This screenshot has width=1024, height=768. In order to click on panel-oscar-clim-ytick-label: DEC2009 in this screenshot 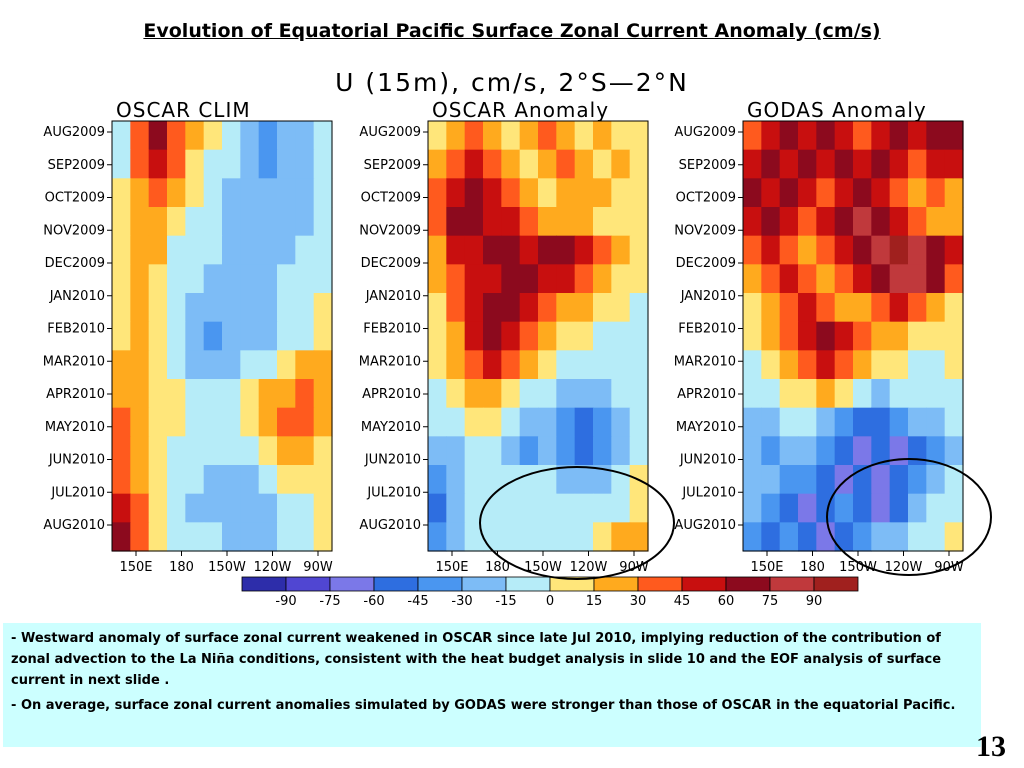, I will do `click(75, 263)`.